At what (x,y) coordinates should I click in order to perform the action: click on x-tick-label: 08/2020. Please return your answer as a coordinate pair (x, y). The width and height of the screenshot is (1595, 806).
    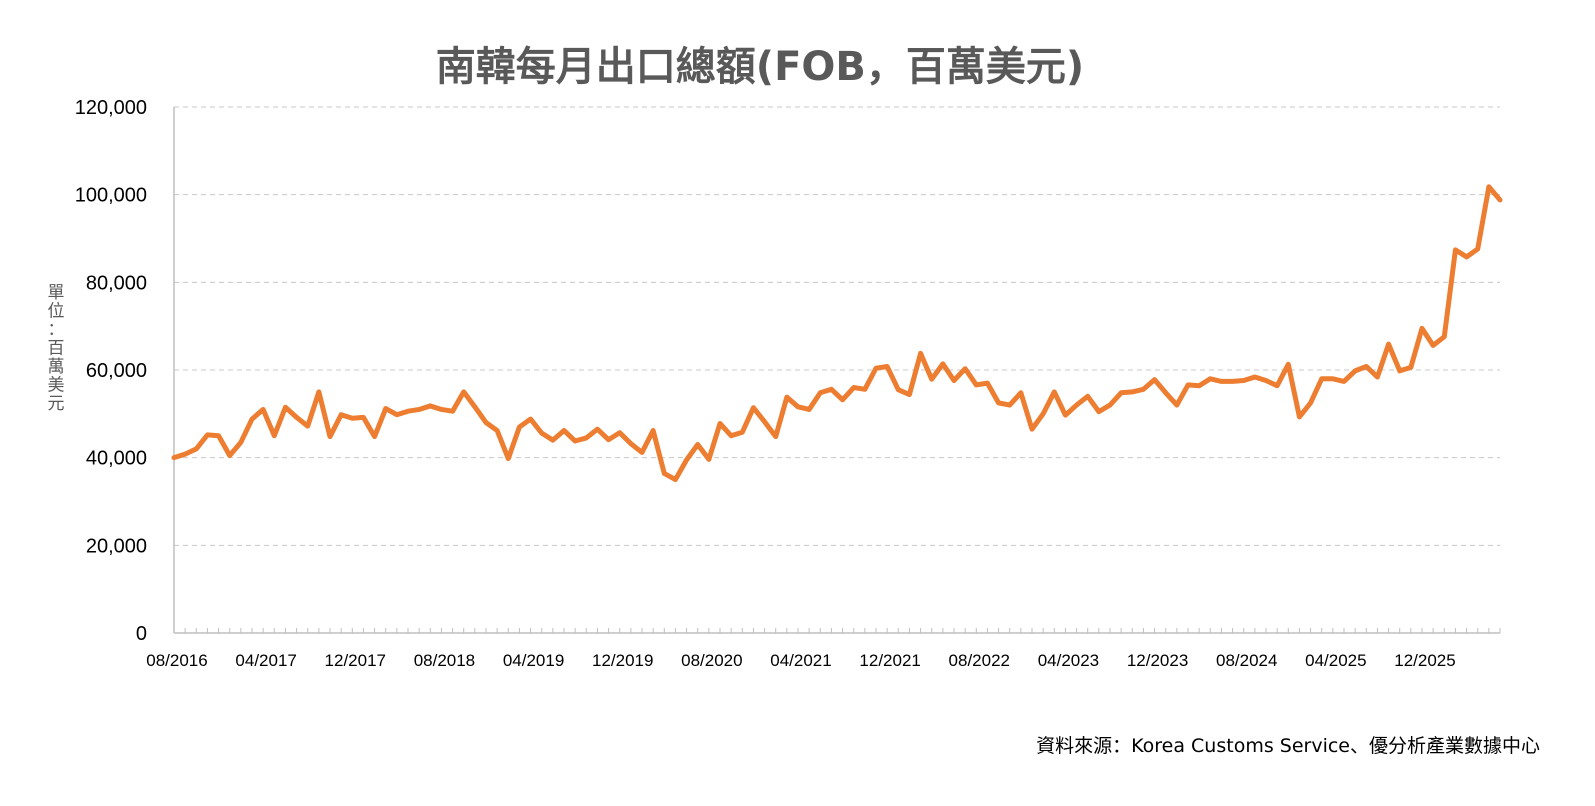
    Looking at the image, I should click on (711, 660).